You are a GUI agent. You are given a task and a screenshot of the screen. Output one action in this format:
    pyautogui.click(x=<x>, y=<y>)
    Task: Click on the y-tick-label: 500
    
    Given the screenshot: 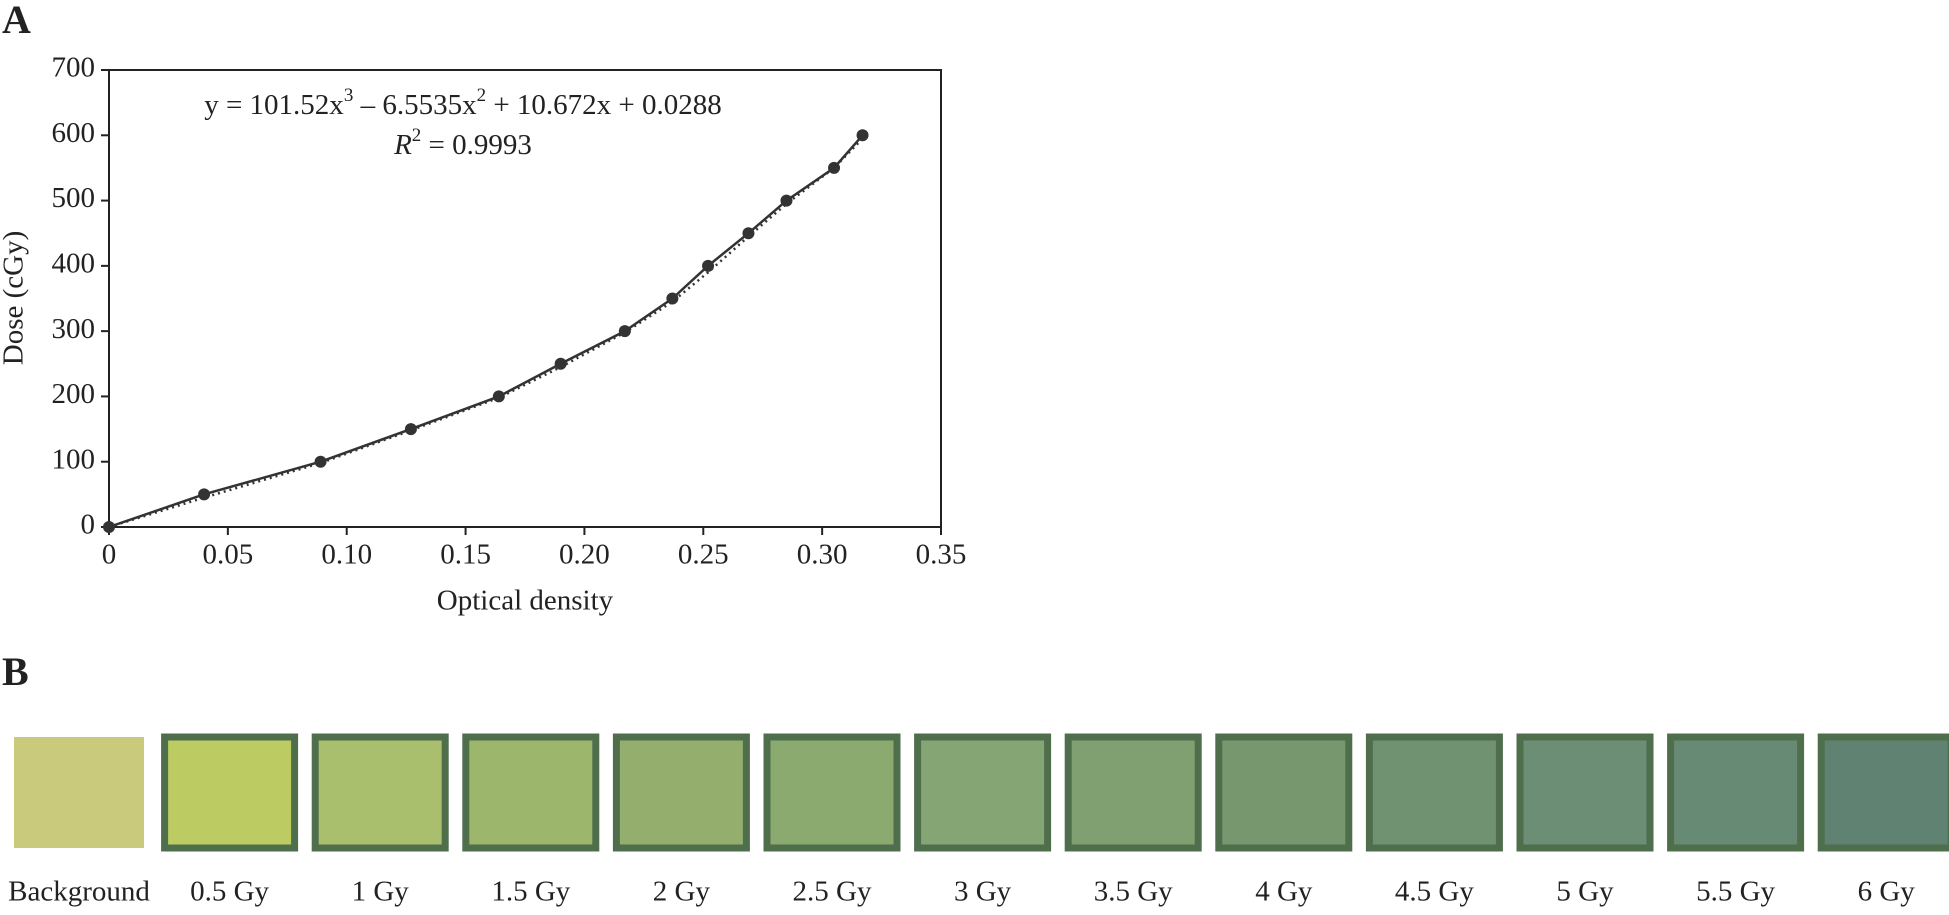 What is the action you would take?
    pyautogui.click(x=74, y=198)
    